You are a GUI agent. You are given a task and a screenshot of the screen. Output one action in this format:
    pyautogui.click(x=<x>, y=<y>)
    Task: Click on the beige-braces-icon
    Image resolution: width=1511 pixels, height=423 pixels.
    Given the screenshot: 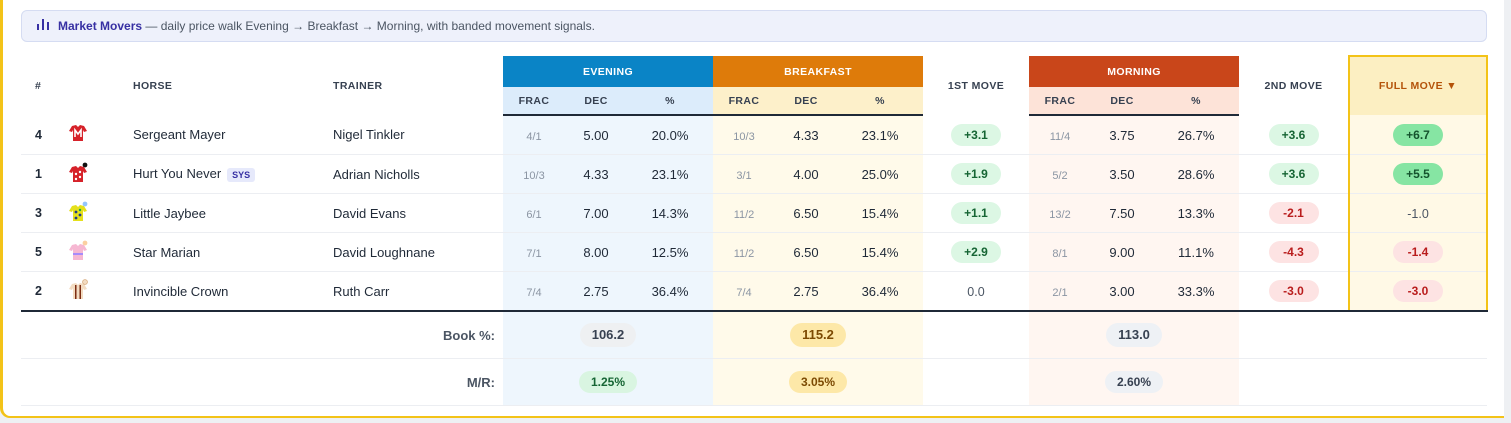 What is the action you would take?
    pyautogui.click(x=78, y=291)
    